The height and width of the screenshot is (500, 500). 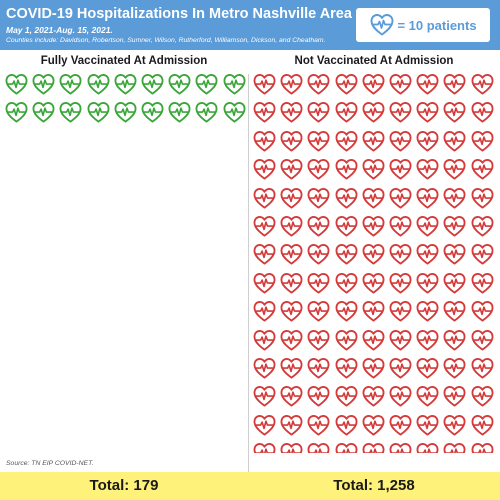 What do you see at coordinates (124, 61) in the screenshot?
I see `series-label-vaccinated: Fully Vaccinated At Admission` at bounding box center [124, 61].